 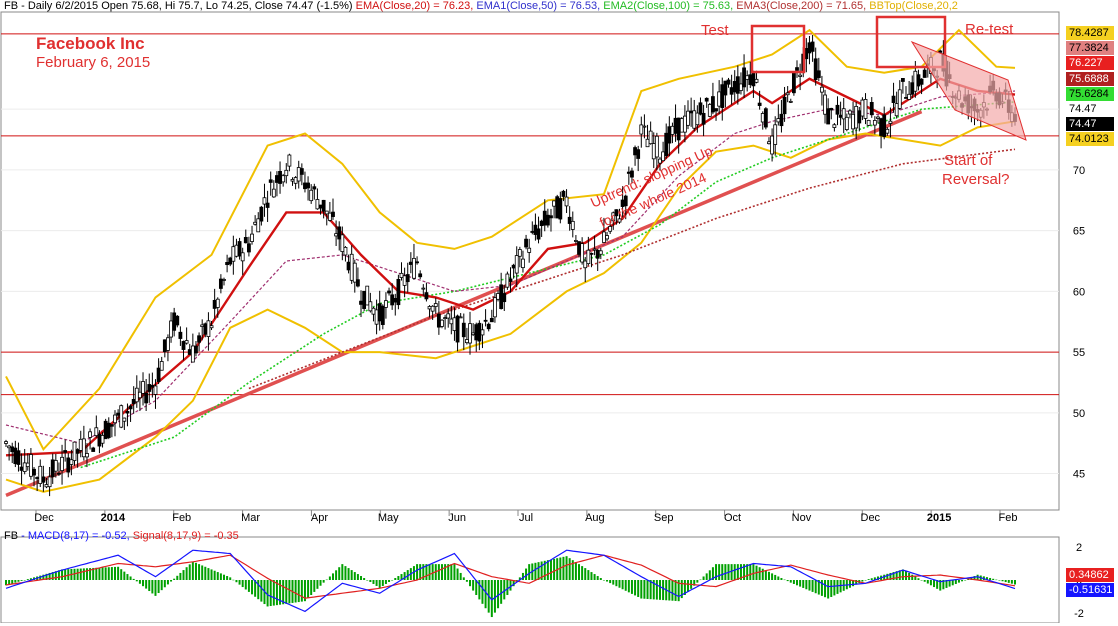 What do you see at coordinates (457, 518) in the screenshot?
I see `x-tick-label: Jun` at bounding box center [457, 518].